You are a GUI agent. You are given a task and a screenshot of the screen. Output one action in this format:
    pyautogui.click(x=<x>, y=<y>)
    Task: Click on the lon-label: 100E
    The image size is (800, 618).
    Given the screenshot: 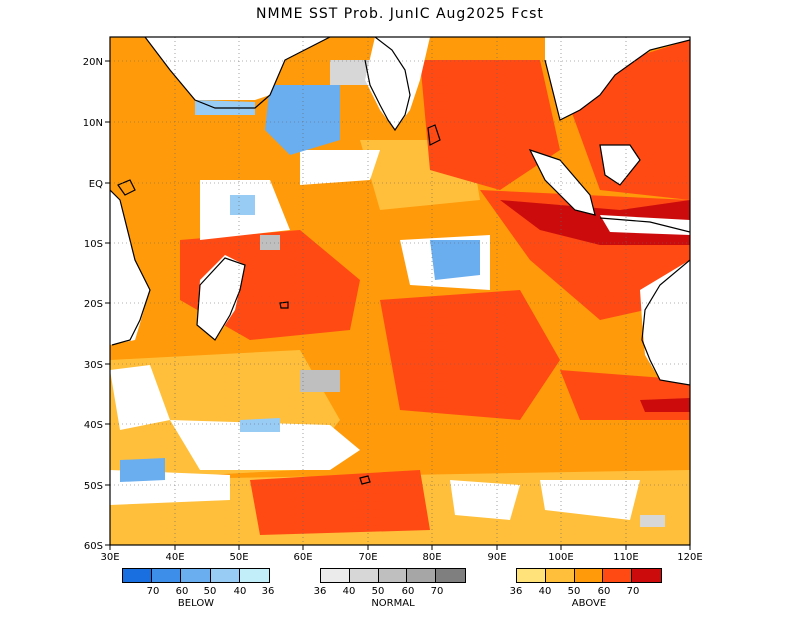 What is the action you would take?
    pyautogui.click(x=560, y=557)
    